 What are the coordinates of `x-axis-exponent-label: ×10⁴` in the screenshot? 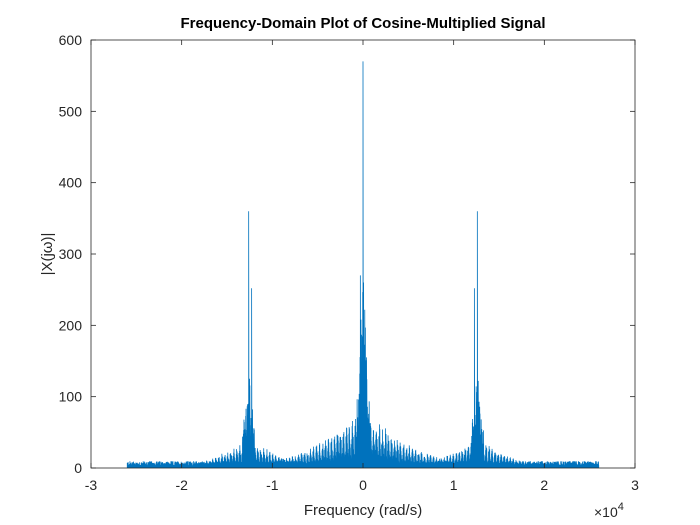 It's located at (609, 510).